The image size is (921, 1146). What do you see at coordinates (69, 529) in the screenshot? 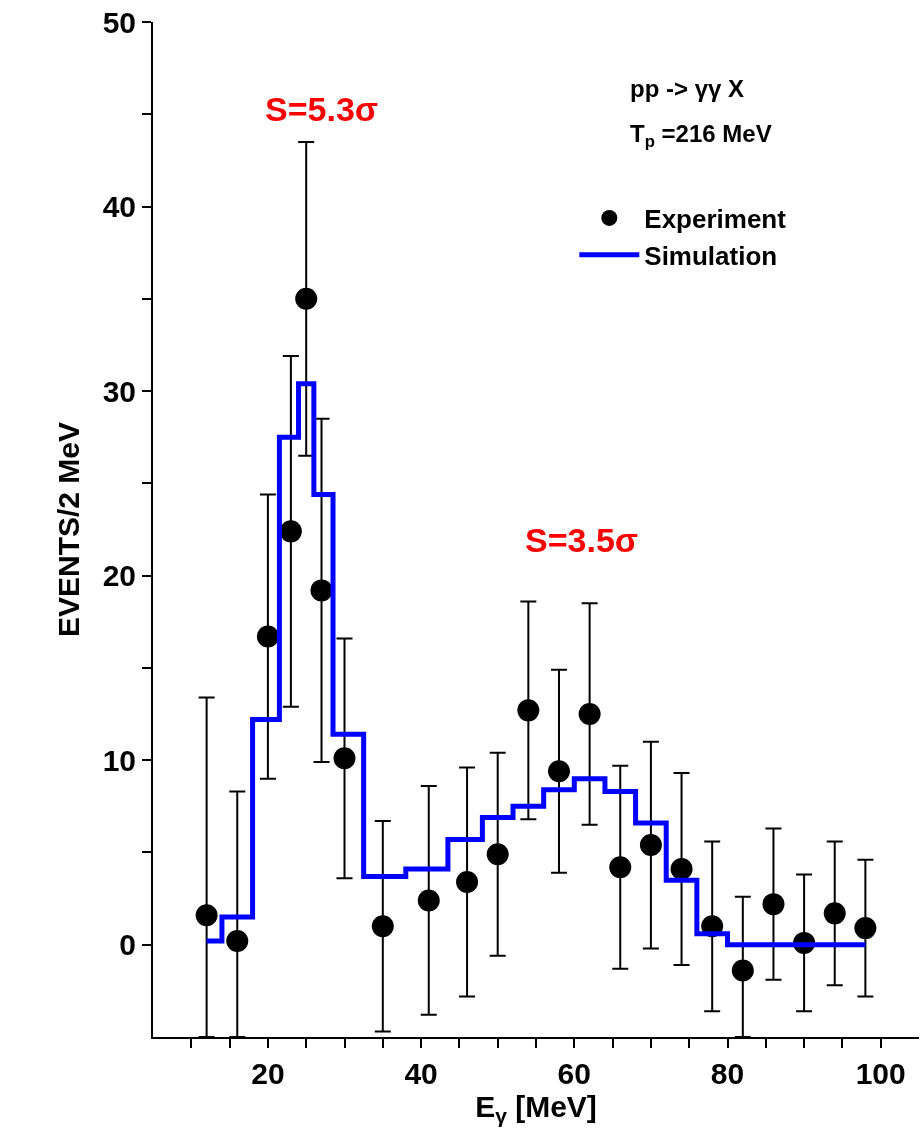
I see `y-axis-title: EVENTS/2 MeV` at bounding box center [69, 529].